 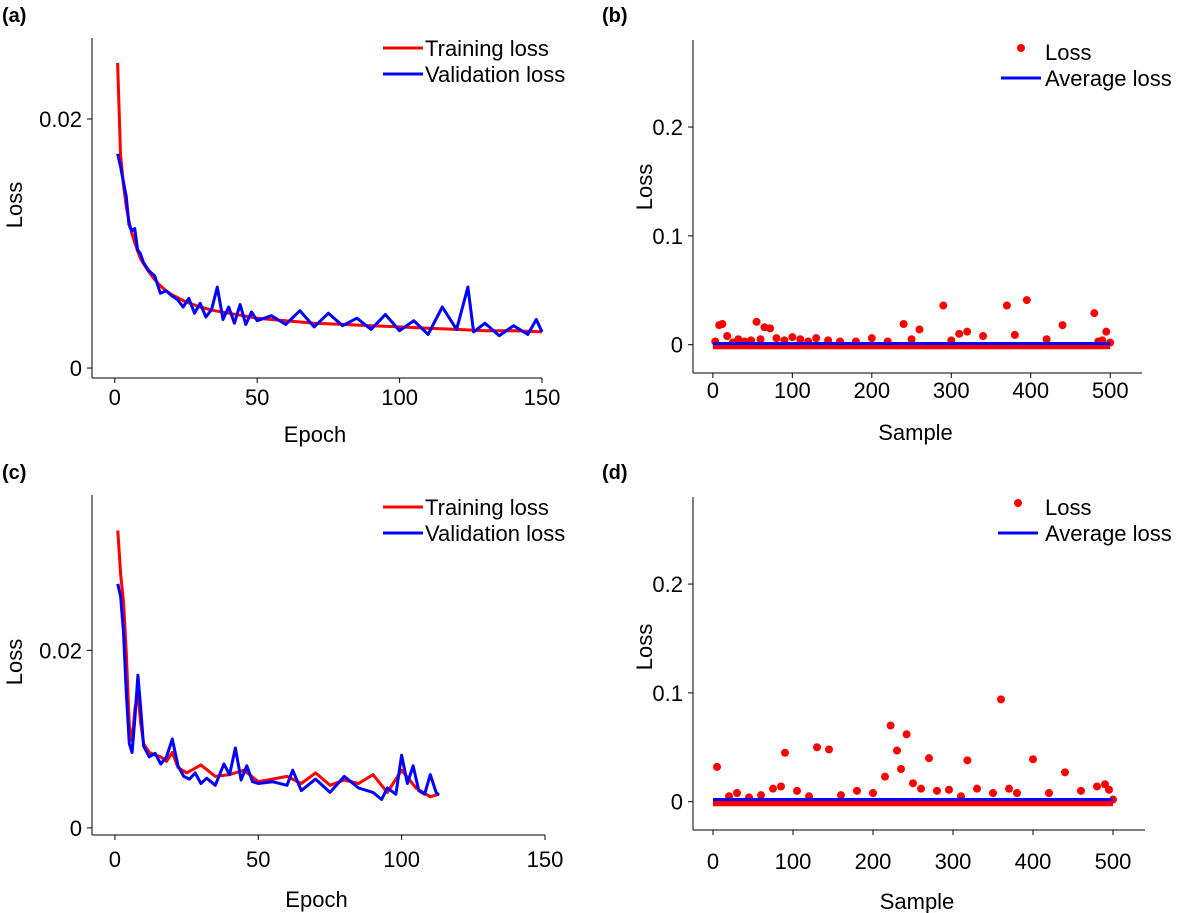 What do you see at coordinates (14, 16) in the screenshot?
I see `panel-label: (a)` at bounding box center [14, 16].